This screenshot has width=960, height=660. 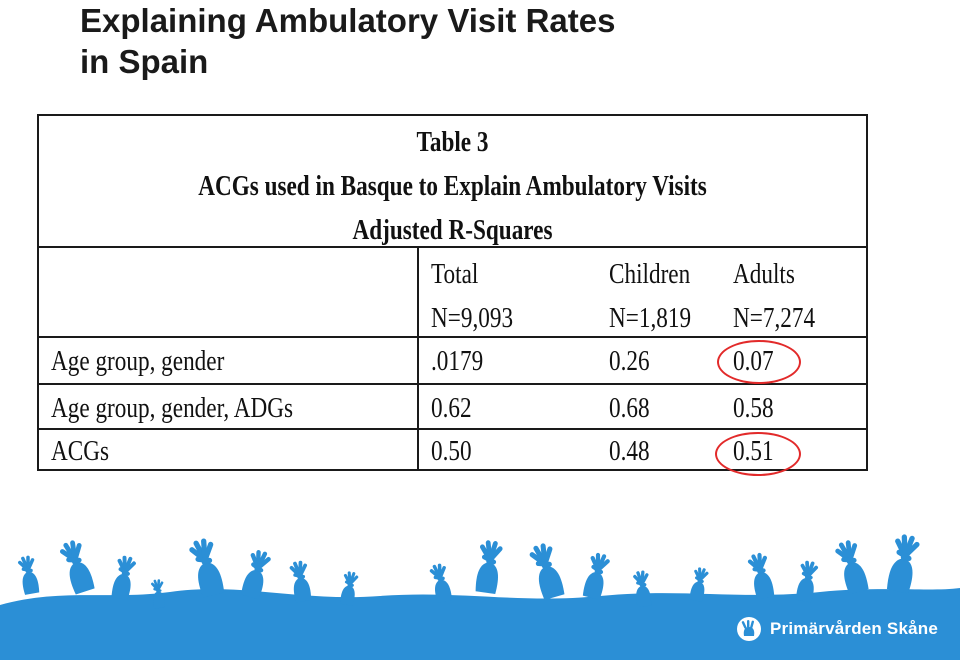 I want to click on cell-children: 0.26, so click(x=629, y=361).